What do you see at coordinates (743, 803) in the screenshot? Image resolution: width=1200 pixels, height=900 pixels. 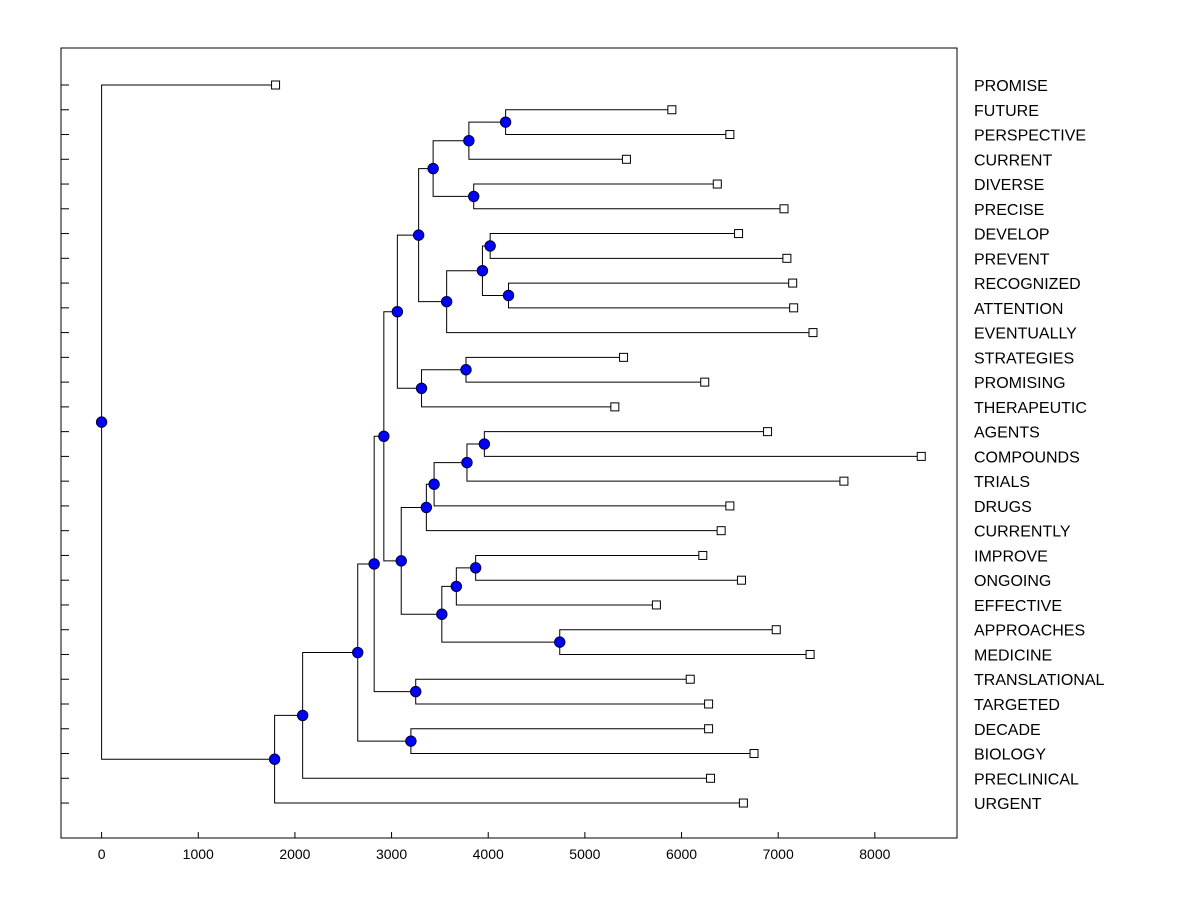 I see `leaf-marker-urgent` at bounding box center [743, 803].